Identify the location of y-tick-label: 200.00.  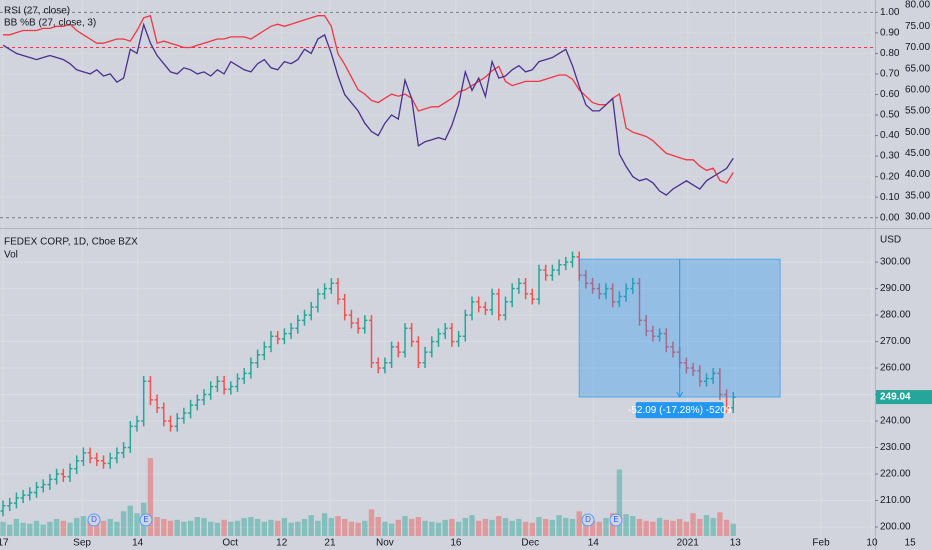
(895, 527).